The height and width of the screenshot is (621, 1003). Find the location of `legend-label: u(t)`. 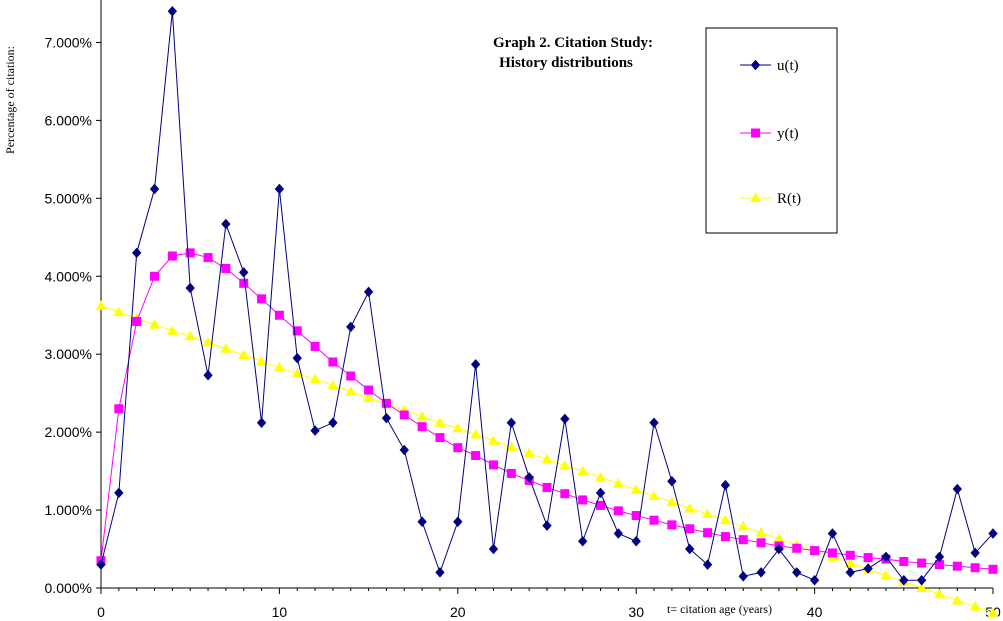

legend-label: u(t) is located at coordinates (788, 66).